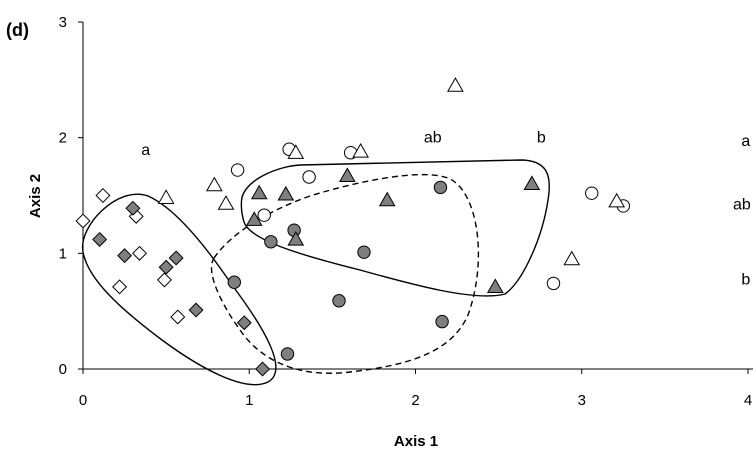 The image size is (753, 461). I want to click on y-tick-label: 2, so click(63, 138).